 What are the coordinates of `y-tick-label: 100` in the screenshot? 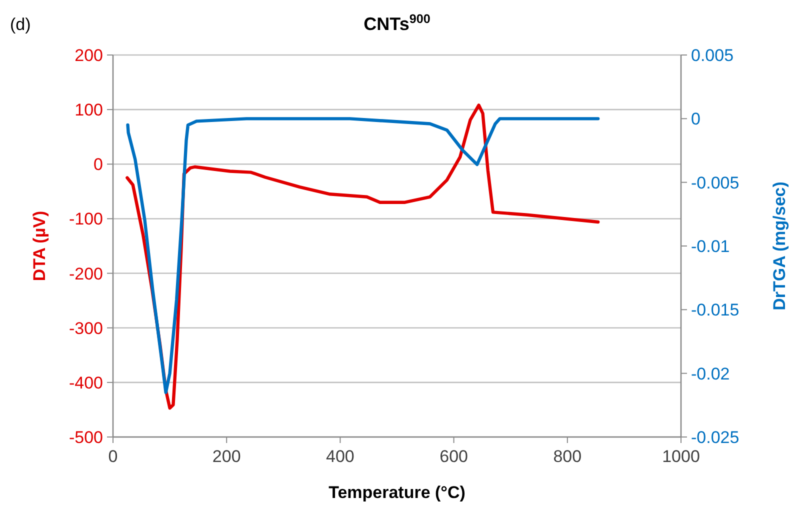 It's located at (88, 110).